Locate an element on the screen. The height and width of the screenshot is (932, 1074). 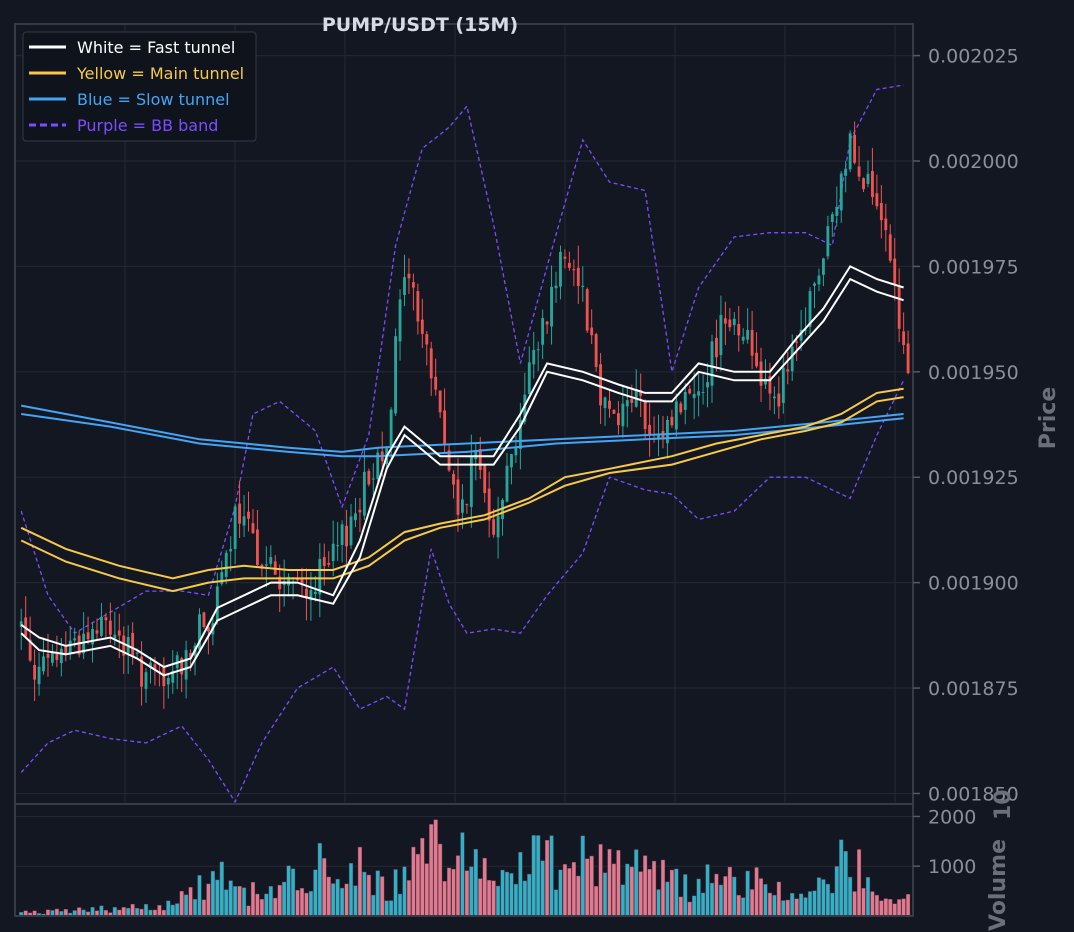
price-tick-label: 0.001975 is located at coordinates (973, 267).